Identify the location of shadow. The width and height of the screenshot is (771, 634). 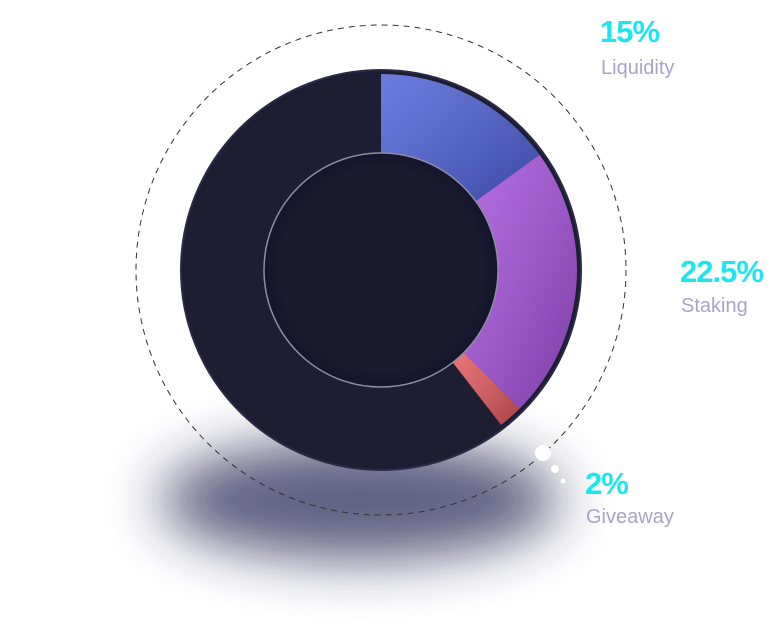
(360, 500).